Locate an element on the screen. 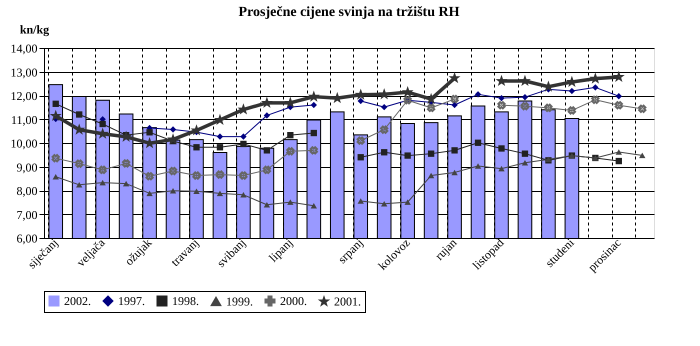 Image resolution: width=700 pixels, height=346 pixels. x-tick-label: rujan is located at coordinates (446, 249).